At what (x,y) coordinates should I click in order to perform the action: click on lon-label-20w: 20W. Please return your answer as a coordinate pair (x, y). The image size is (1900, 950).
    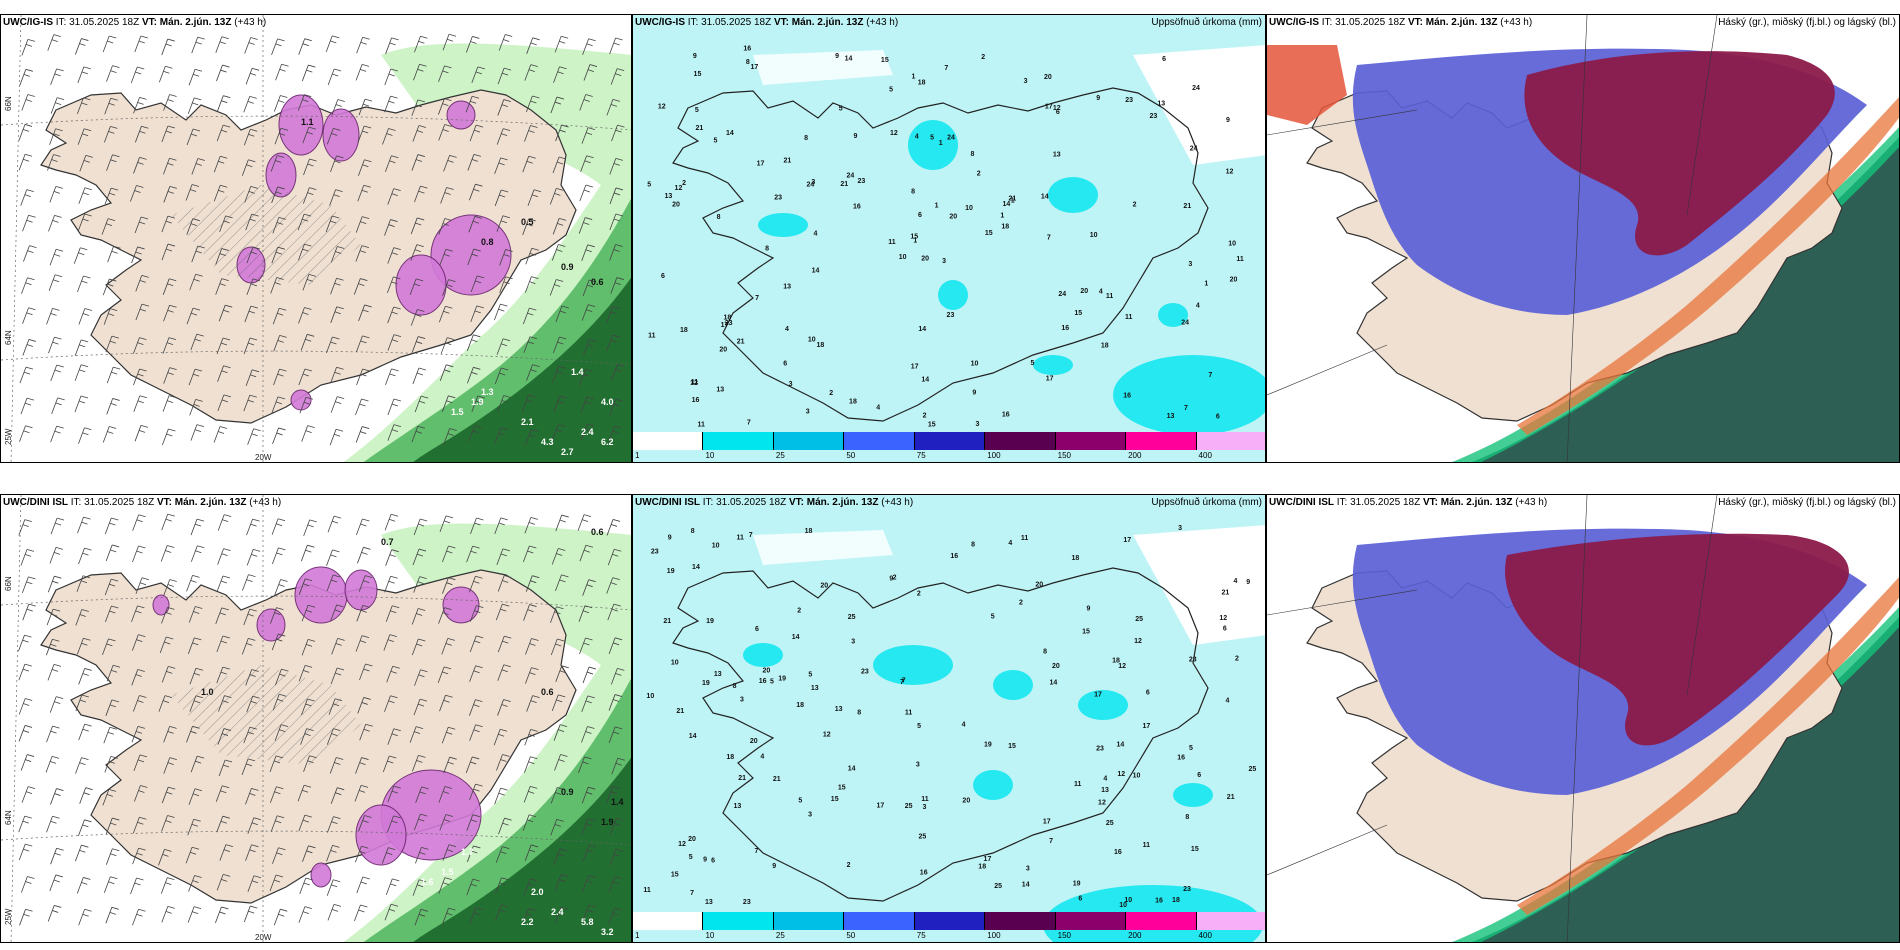
    Looking at the image, I should click on (263, 937).